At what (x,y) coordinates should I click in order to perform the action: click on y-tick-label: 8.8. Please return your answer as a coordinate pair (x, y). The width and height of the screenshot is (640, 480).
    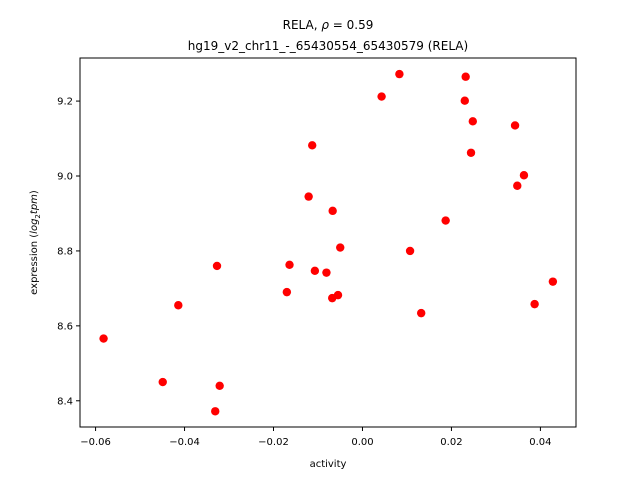
    Looking at the image, I should click on (65, 251).